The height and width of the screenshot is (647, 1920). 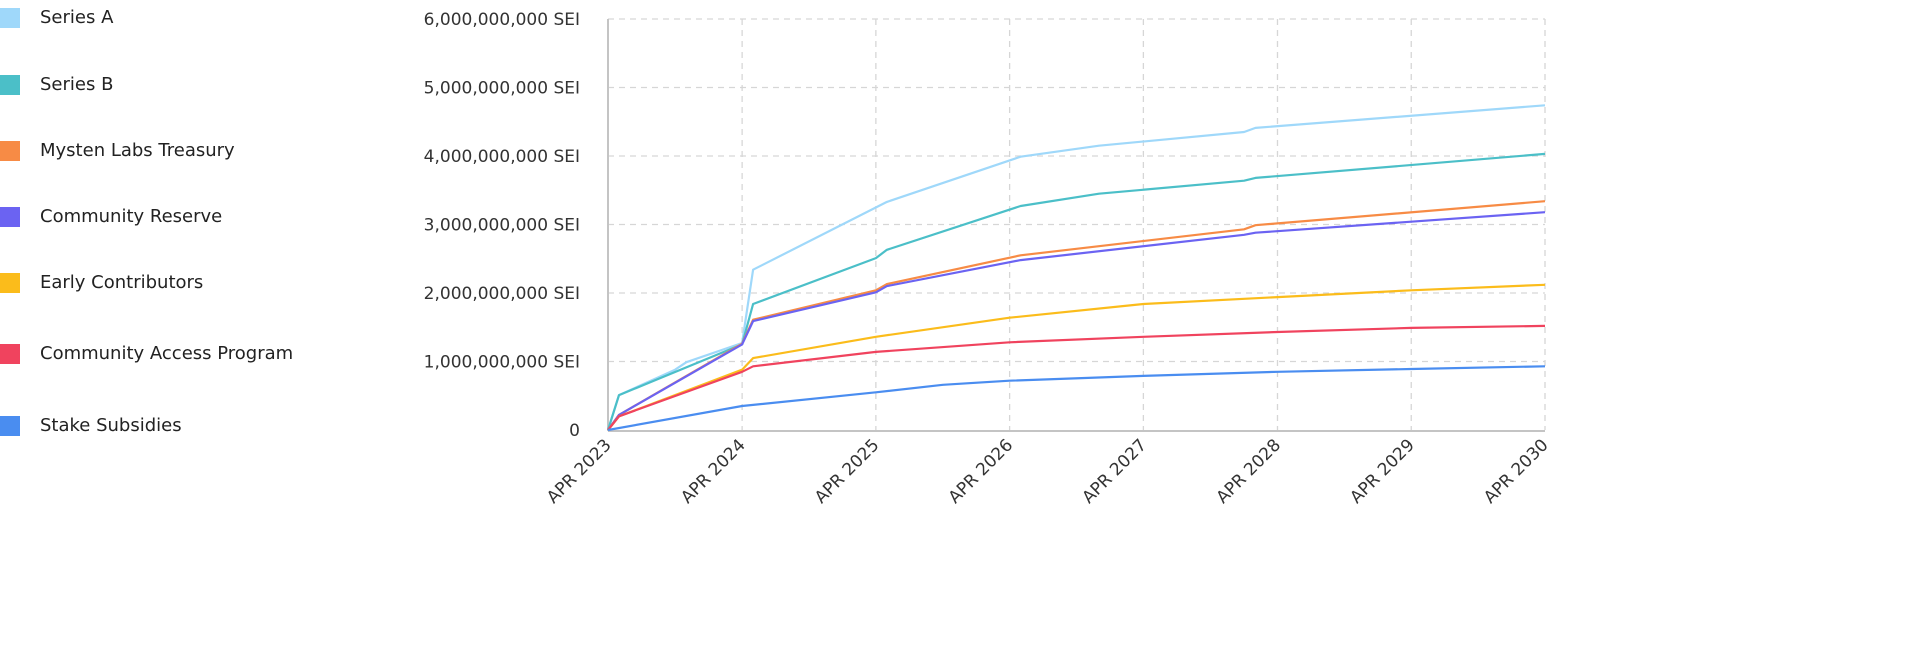 I want to click on legend-item: Mysten Labs Treasury, so click(x=117, y=150).